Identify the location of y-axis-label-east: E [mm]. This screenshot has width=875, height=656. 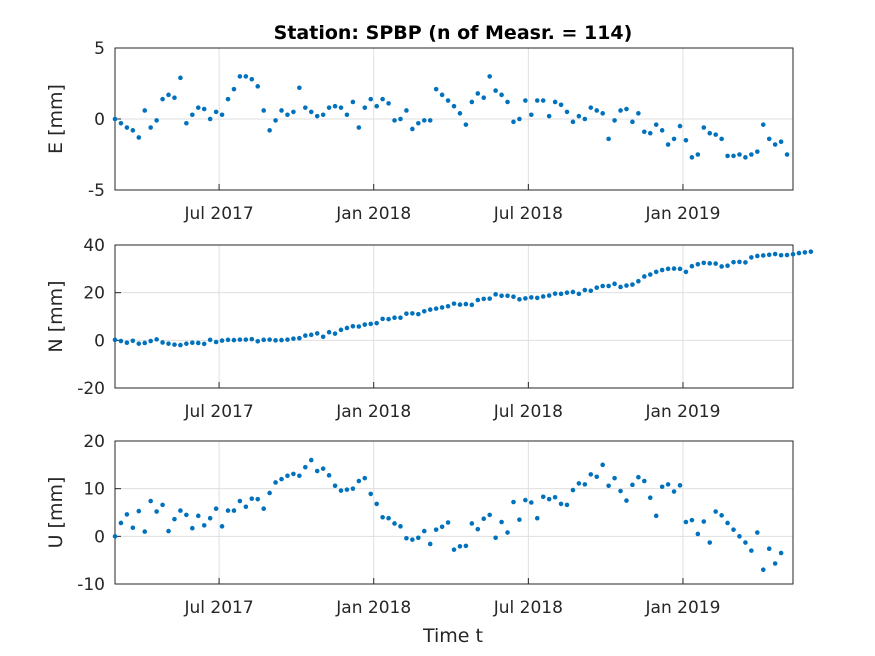
(56, 119).